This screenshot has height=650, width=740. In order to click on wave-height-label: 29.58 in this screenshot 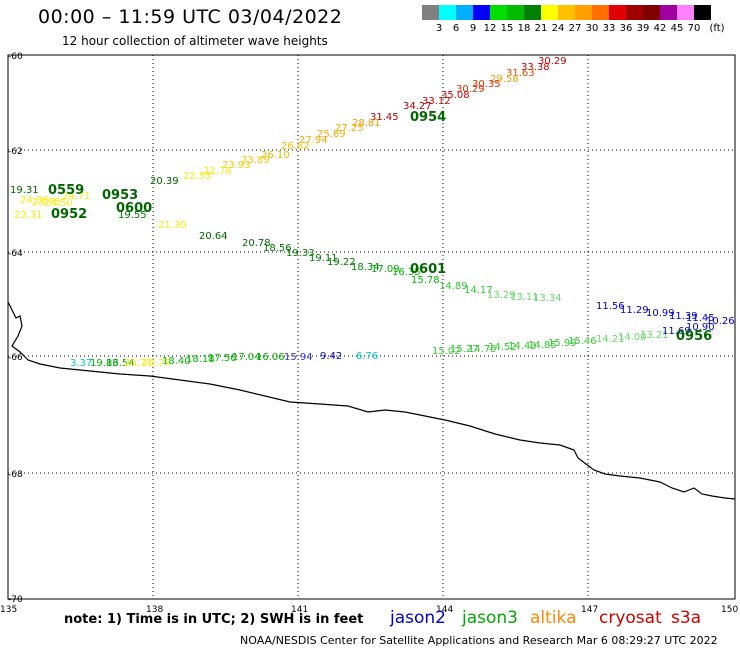, I will do `click(504, 79)`.